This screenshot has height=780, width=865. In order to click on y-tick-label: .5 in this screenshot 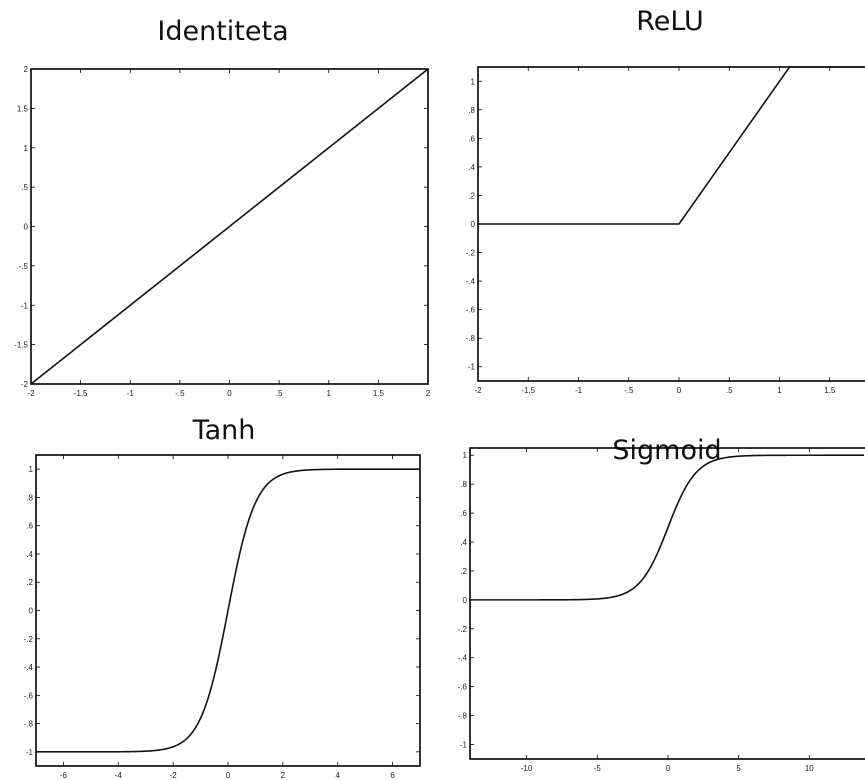, I will do `click(24, 187)`.